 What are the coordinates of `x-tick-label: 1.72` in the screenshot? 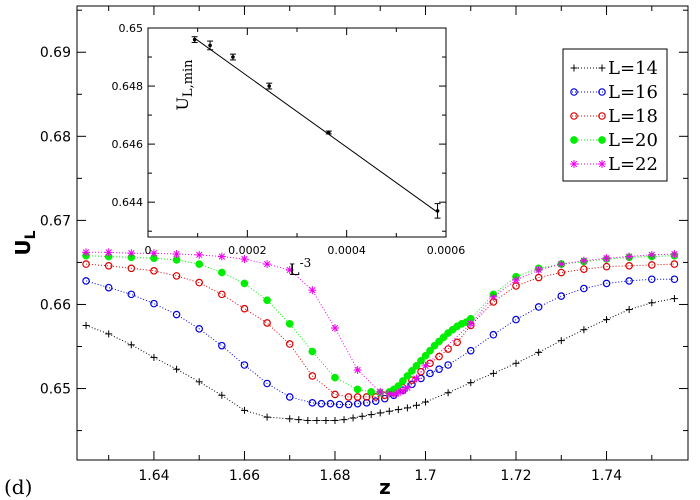 It's located at (515, 476).